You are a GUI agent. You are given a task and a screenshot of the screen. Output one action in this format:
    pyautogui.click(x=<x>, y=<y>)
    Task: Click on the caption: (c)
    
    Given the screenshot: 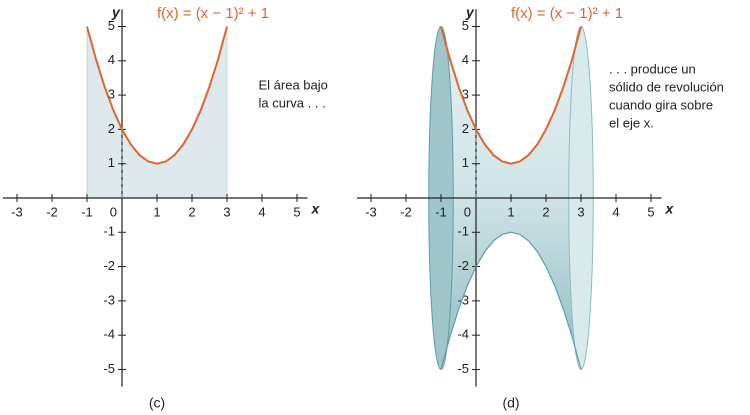 What is the action you would take?
    pyautogui.click(x=157, y=403)
    